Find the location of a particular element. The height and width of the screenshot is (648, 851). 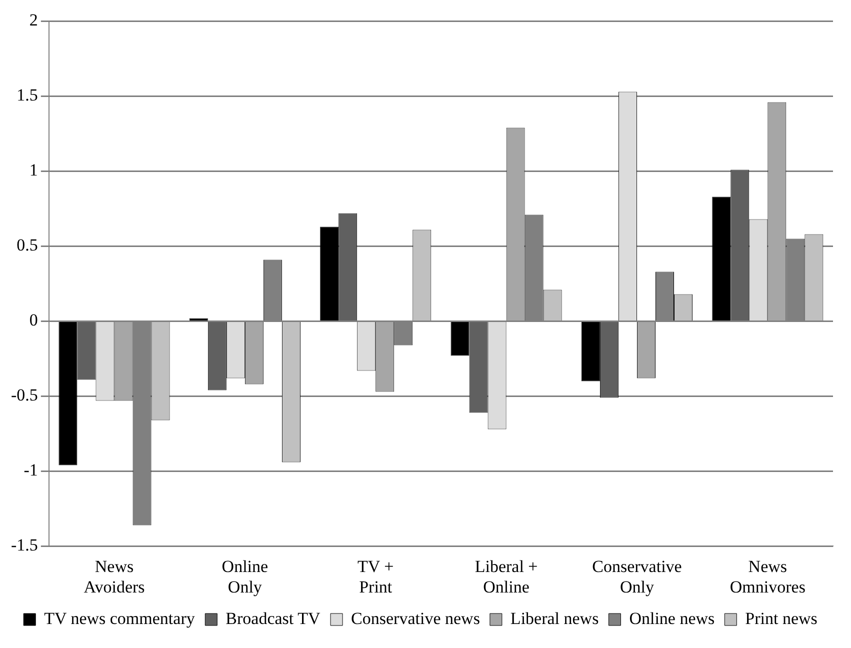

x-tick-label: Liberal + Online is located at coordinates (506, 576).